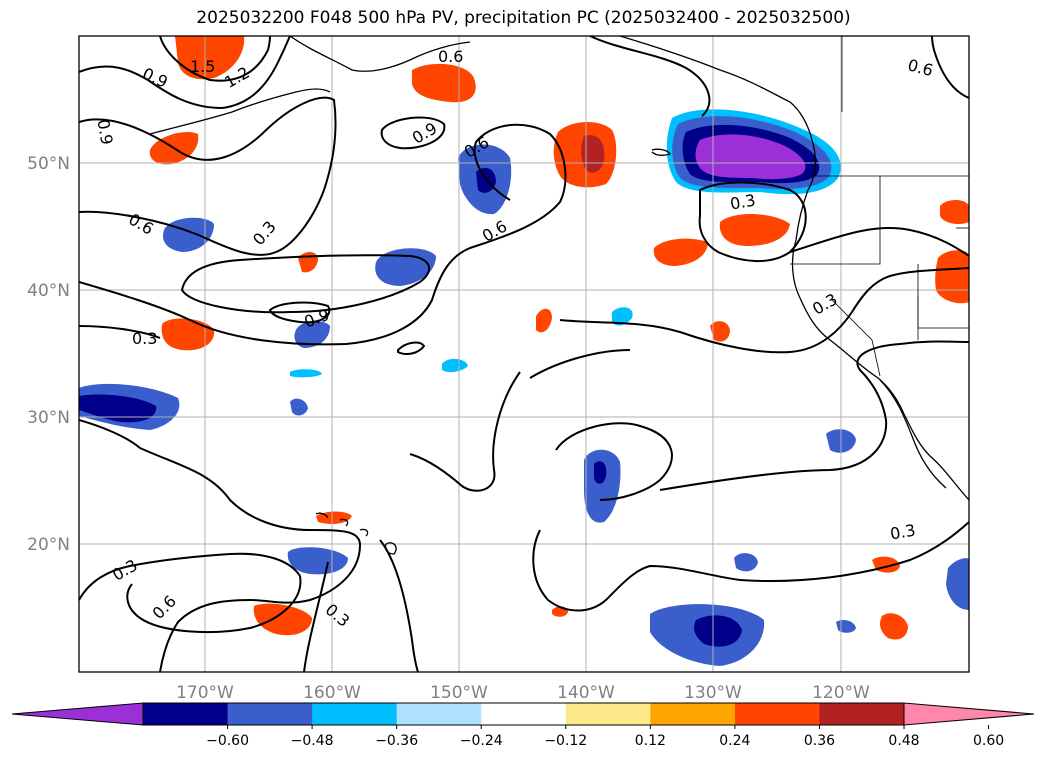 The image size is (1047, 765). What do you see at coordinates (969, 714) in the screenshot?
I see `colorbar-extension-high` at bounding box center [969, 714].